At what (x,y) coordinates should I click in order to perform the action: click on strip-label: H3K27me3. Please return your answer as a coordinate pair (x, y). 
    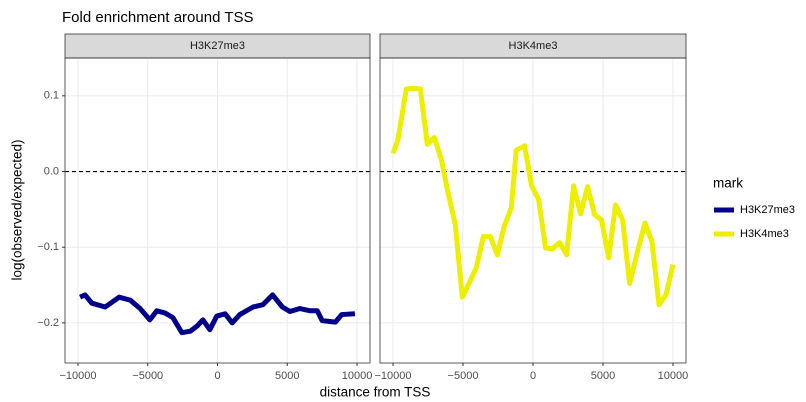
    Looking at the image, I should click on (217, 46).